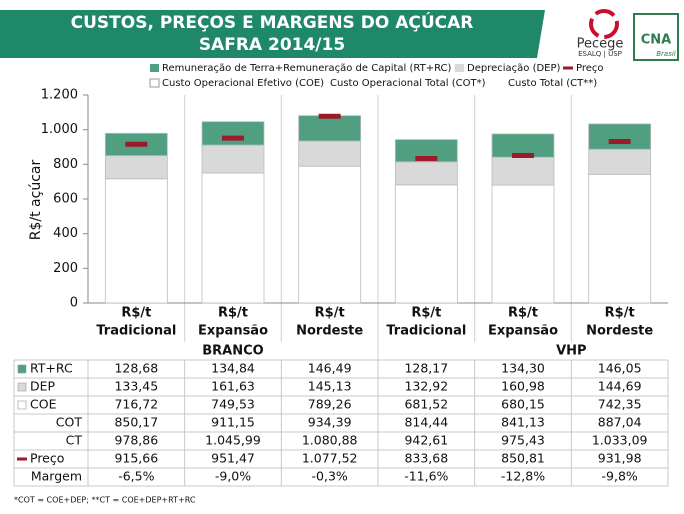 This screenshot has width=684, height=514. Describe the element at coordinates (233, 476) in the screenshot. I see `table-cell: -9,0%` at that location.